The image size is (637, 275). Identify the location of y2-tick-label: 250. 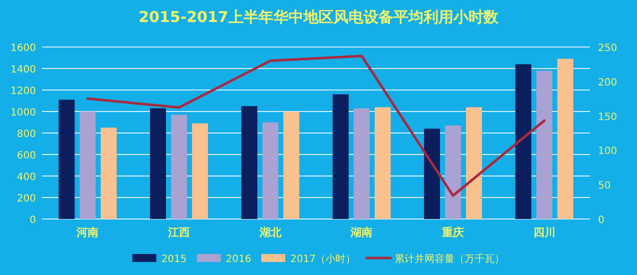
(608, 48).